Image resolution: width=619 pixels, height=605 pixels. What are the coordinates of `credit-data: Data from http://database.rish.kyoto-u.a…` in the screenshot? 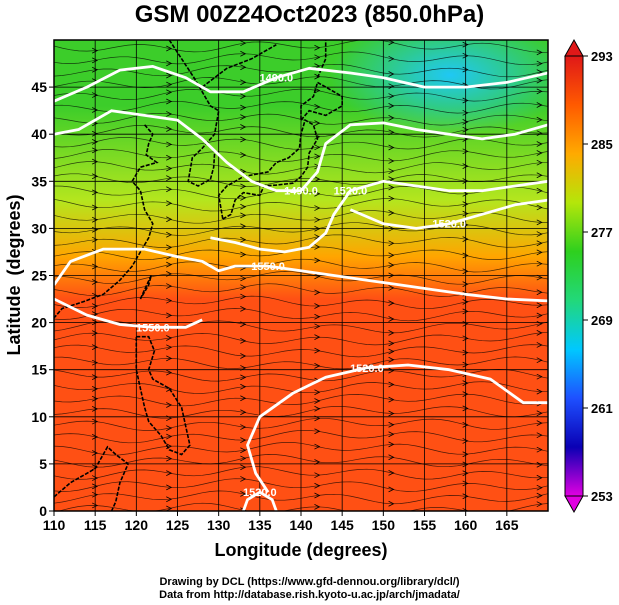 It's located at (309, 595).